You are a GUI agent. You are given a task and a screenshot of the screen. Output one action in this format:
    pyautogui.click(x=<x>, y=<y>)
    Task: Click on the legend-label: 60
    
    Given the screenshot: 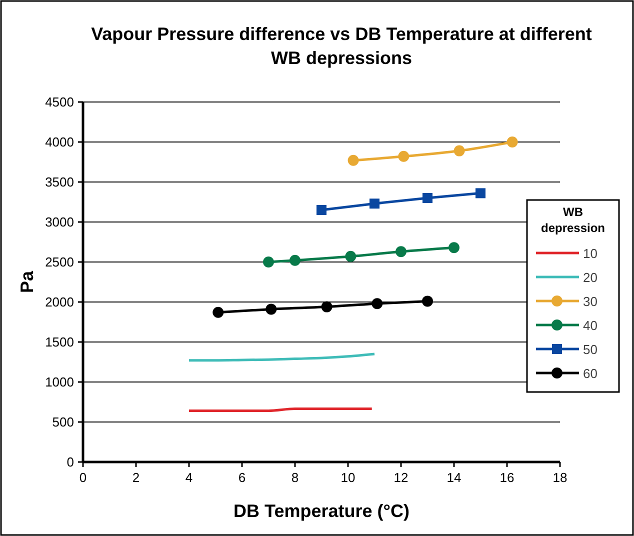 What is the action you would take?
    pyautogui.click(x=590, y=373)
    